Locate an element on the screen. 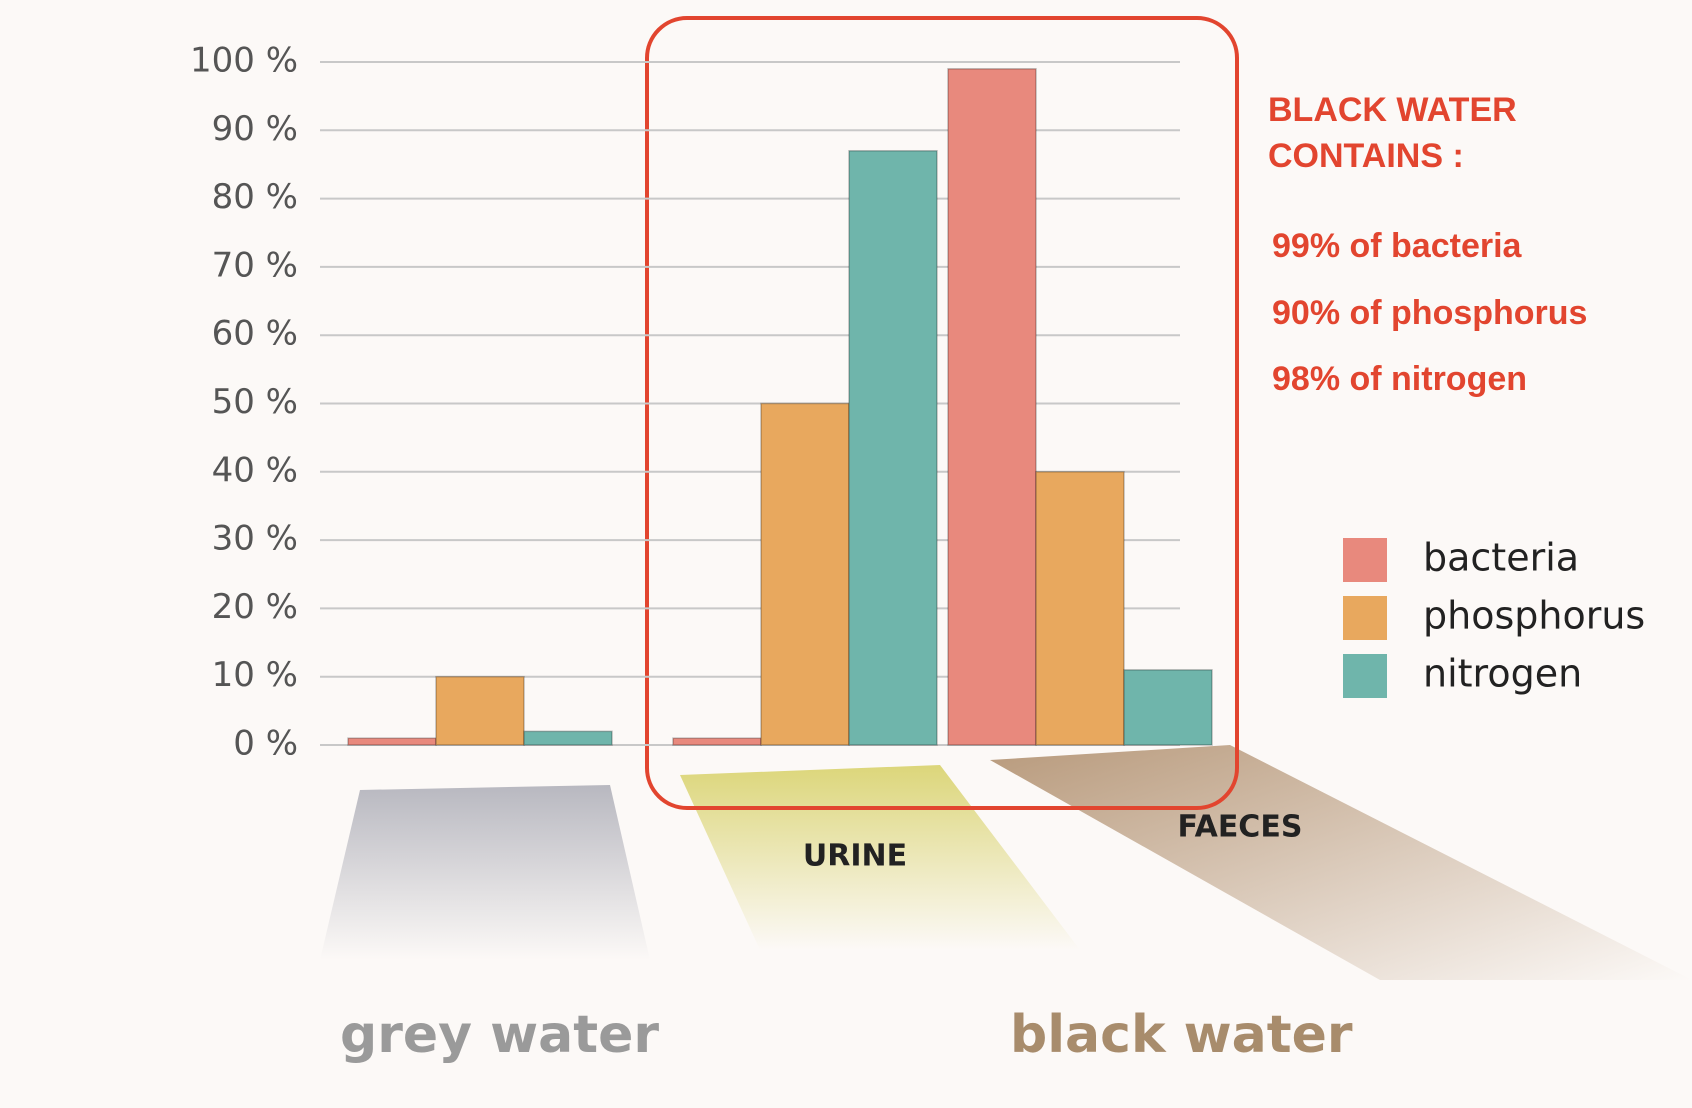 The width and height of the screenshot is (1692, 1108). y-tick-label: 50 % is located at coordinates (255, 402).